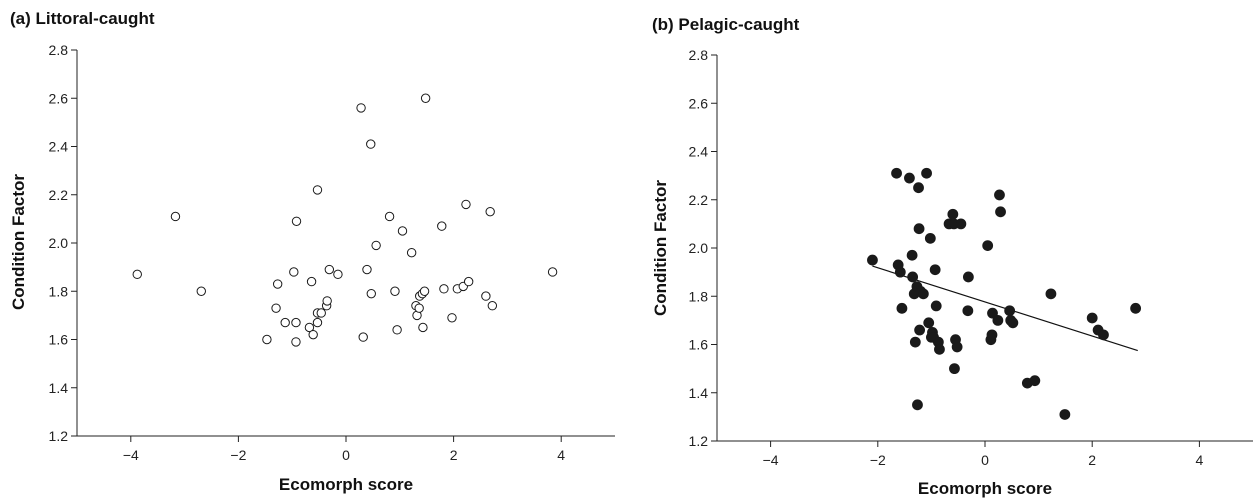 The image size is (1253, 499). What do you see at coordinates (1004, 293) in the screenshot?
I see `point-group` at bounding box center [1004, 293].